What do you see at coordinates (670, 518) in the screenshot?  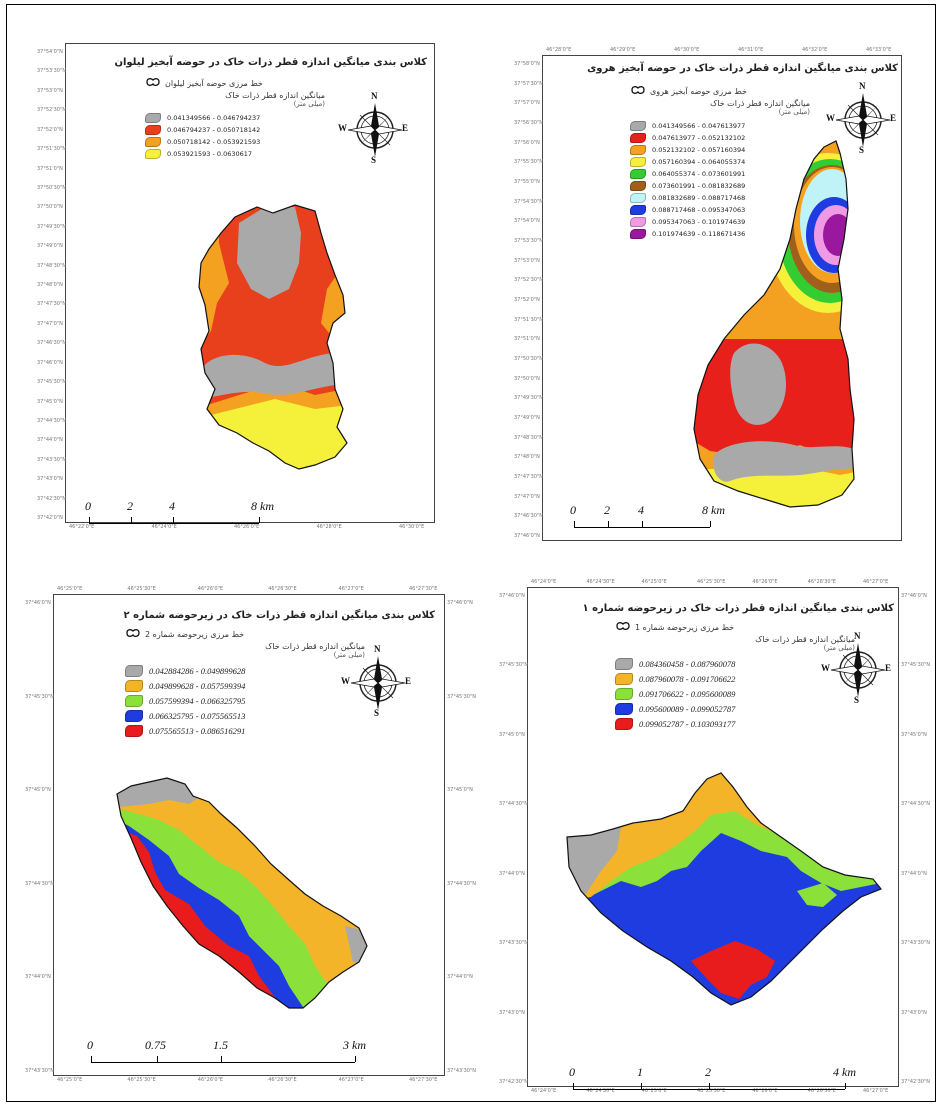 I see `scale-bar: 0 2 4 8 km` at bounding box center [670, 518].